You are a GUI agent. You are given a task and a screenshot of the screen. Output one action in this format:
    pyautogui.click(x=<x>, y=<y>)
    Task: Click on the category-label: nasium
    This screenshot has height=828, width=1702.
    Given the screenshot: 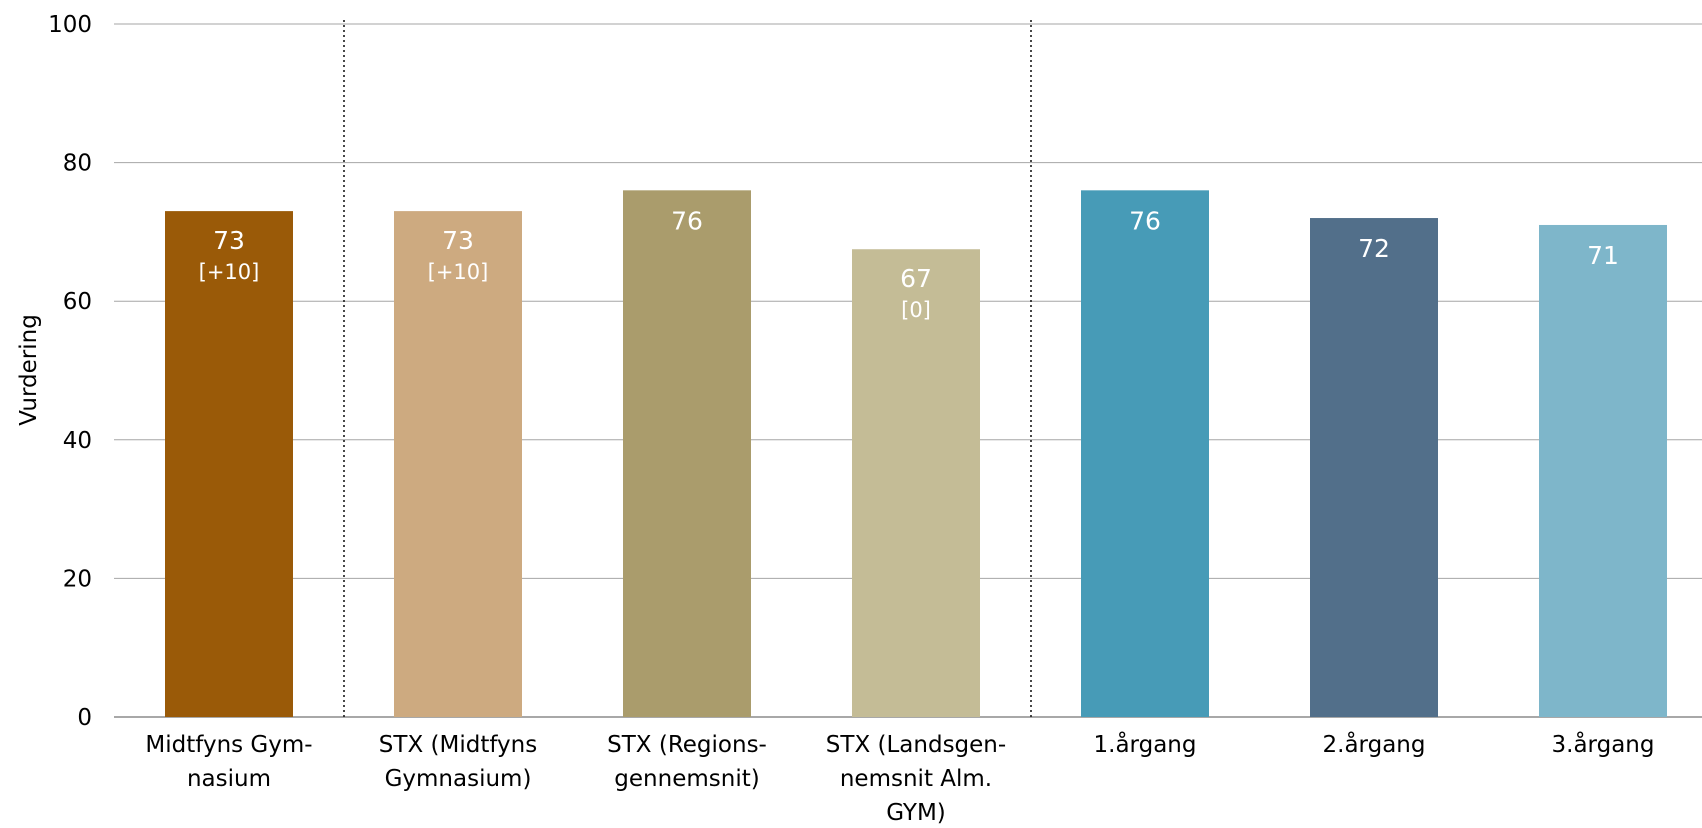 What is the action you would take?
    pyautogui.click(x=229, y=779)
    